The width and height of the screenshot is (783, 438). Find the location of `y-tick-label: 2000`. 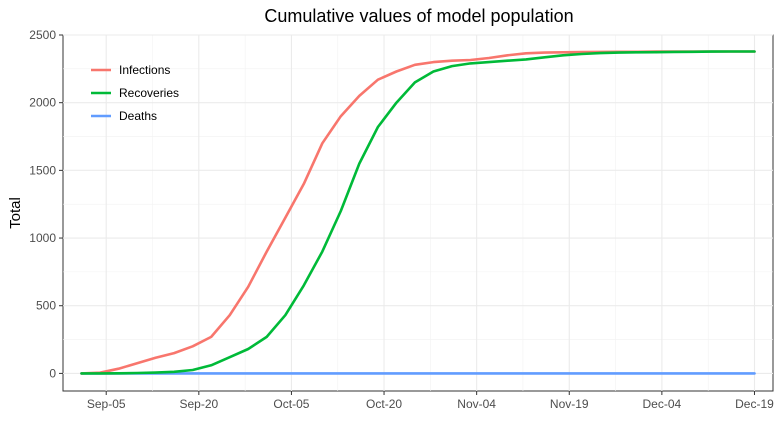

y-tick-label: 2000 is located at coordinates (42, 103).